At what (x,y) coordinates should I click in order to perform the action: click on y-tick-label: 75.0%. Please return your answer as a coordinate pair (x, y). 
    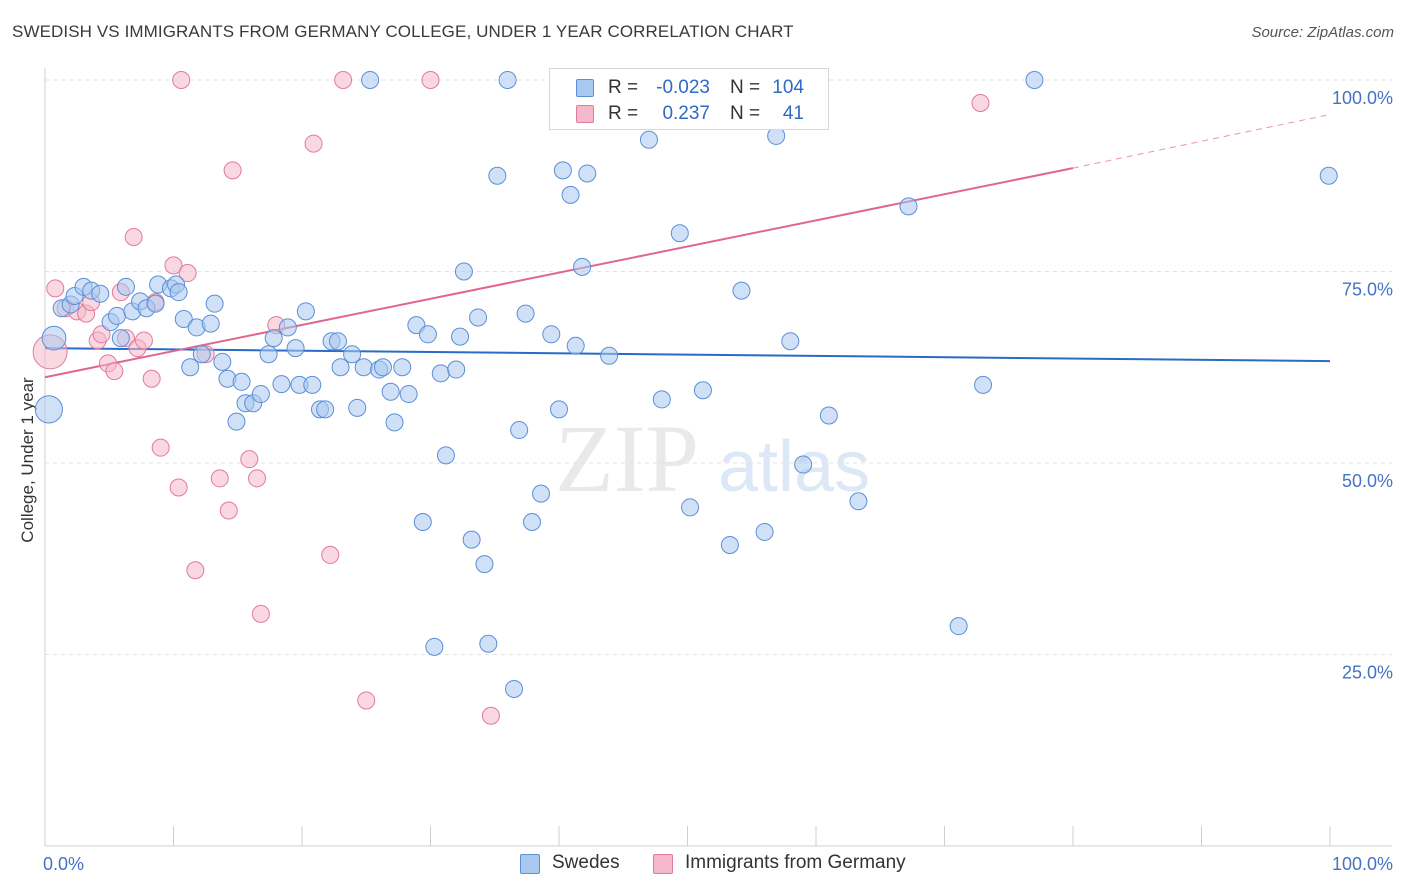
    Looking at the image, I should click on (1367, 290).